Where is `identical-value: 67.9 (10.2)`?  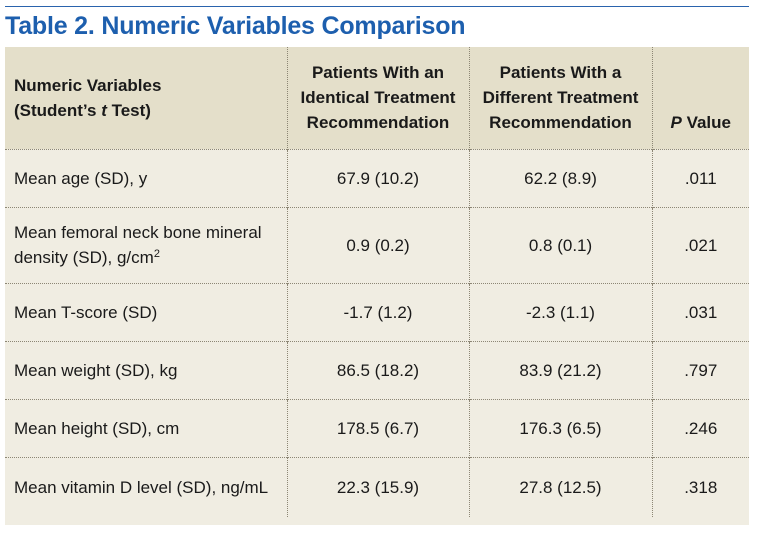
identical-value: 67.9 (10.2) is located at coordinates (377, 178).